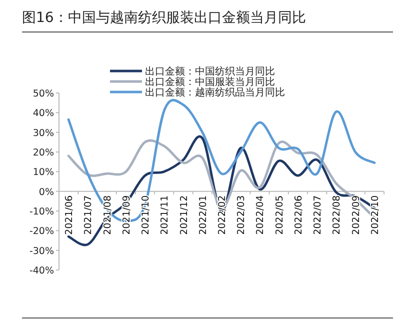 This screenshot has height=328, width=406. What do you see at coordinates (210, 72) in the screenshot?
I see `legend-label: 出口金额：中国纺织当月同比` at bounding box center [210, 72].